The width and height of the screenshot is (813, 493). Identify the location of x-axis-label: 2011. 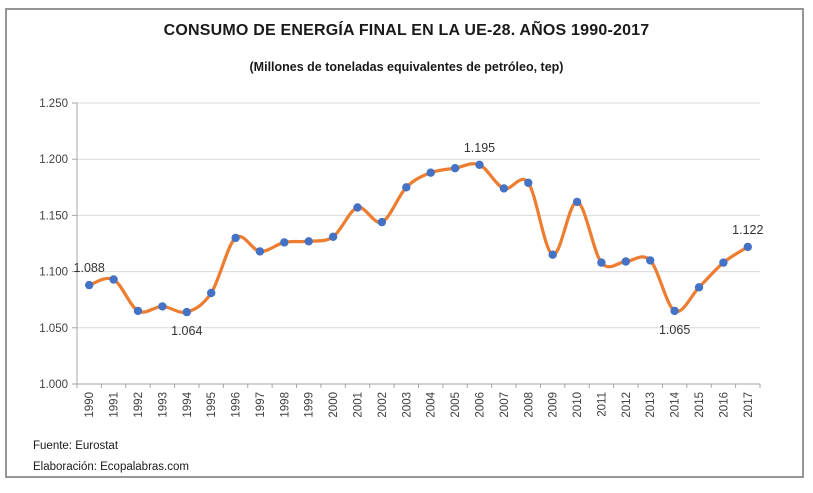
(602, 404).